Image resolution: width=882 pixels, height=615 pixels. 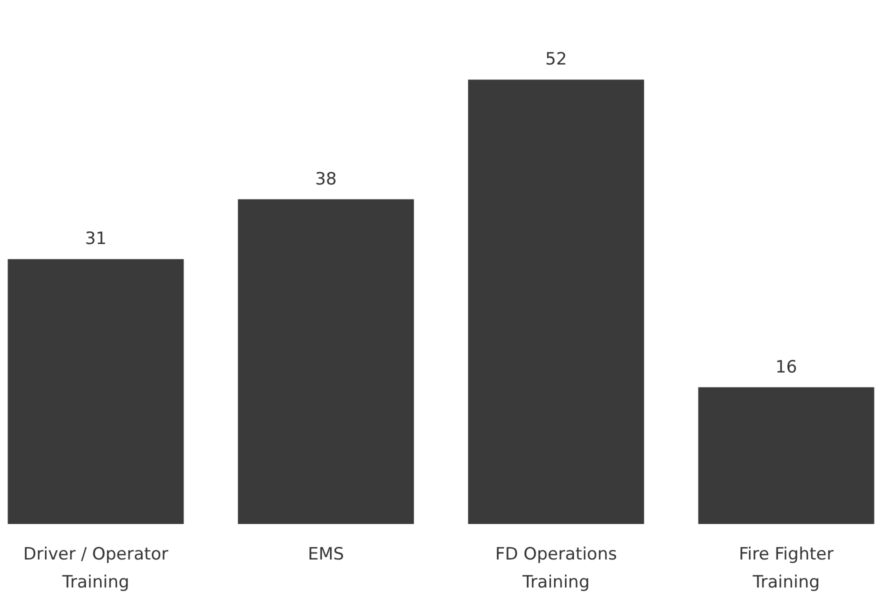 I want to click on x-tick-label: EMS, so click(x=326, y=554).